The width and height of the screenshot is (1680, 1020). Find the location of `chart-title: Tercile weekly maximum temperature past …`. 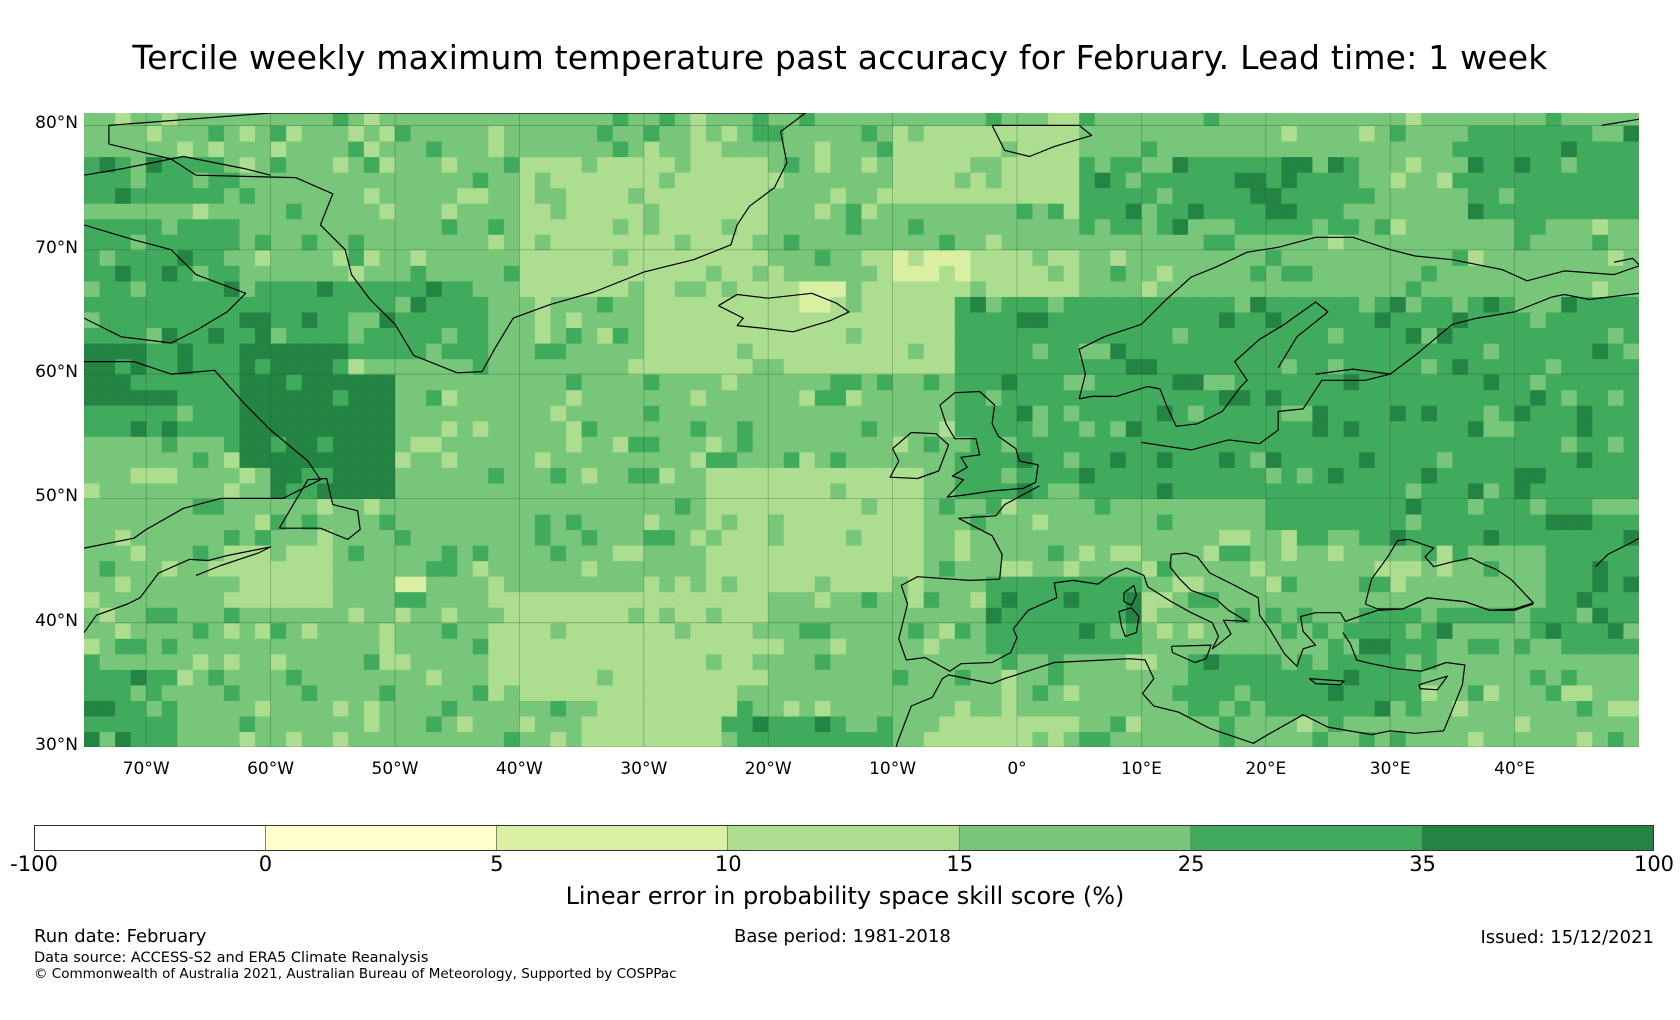

chart-title: Tercile weekly maximum temperature past … is located at coordinates (840, 57).